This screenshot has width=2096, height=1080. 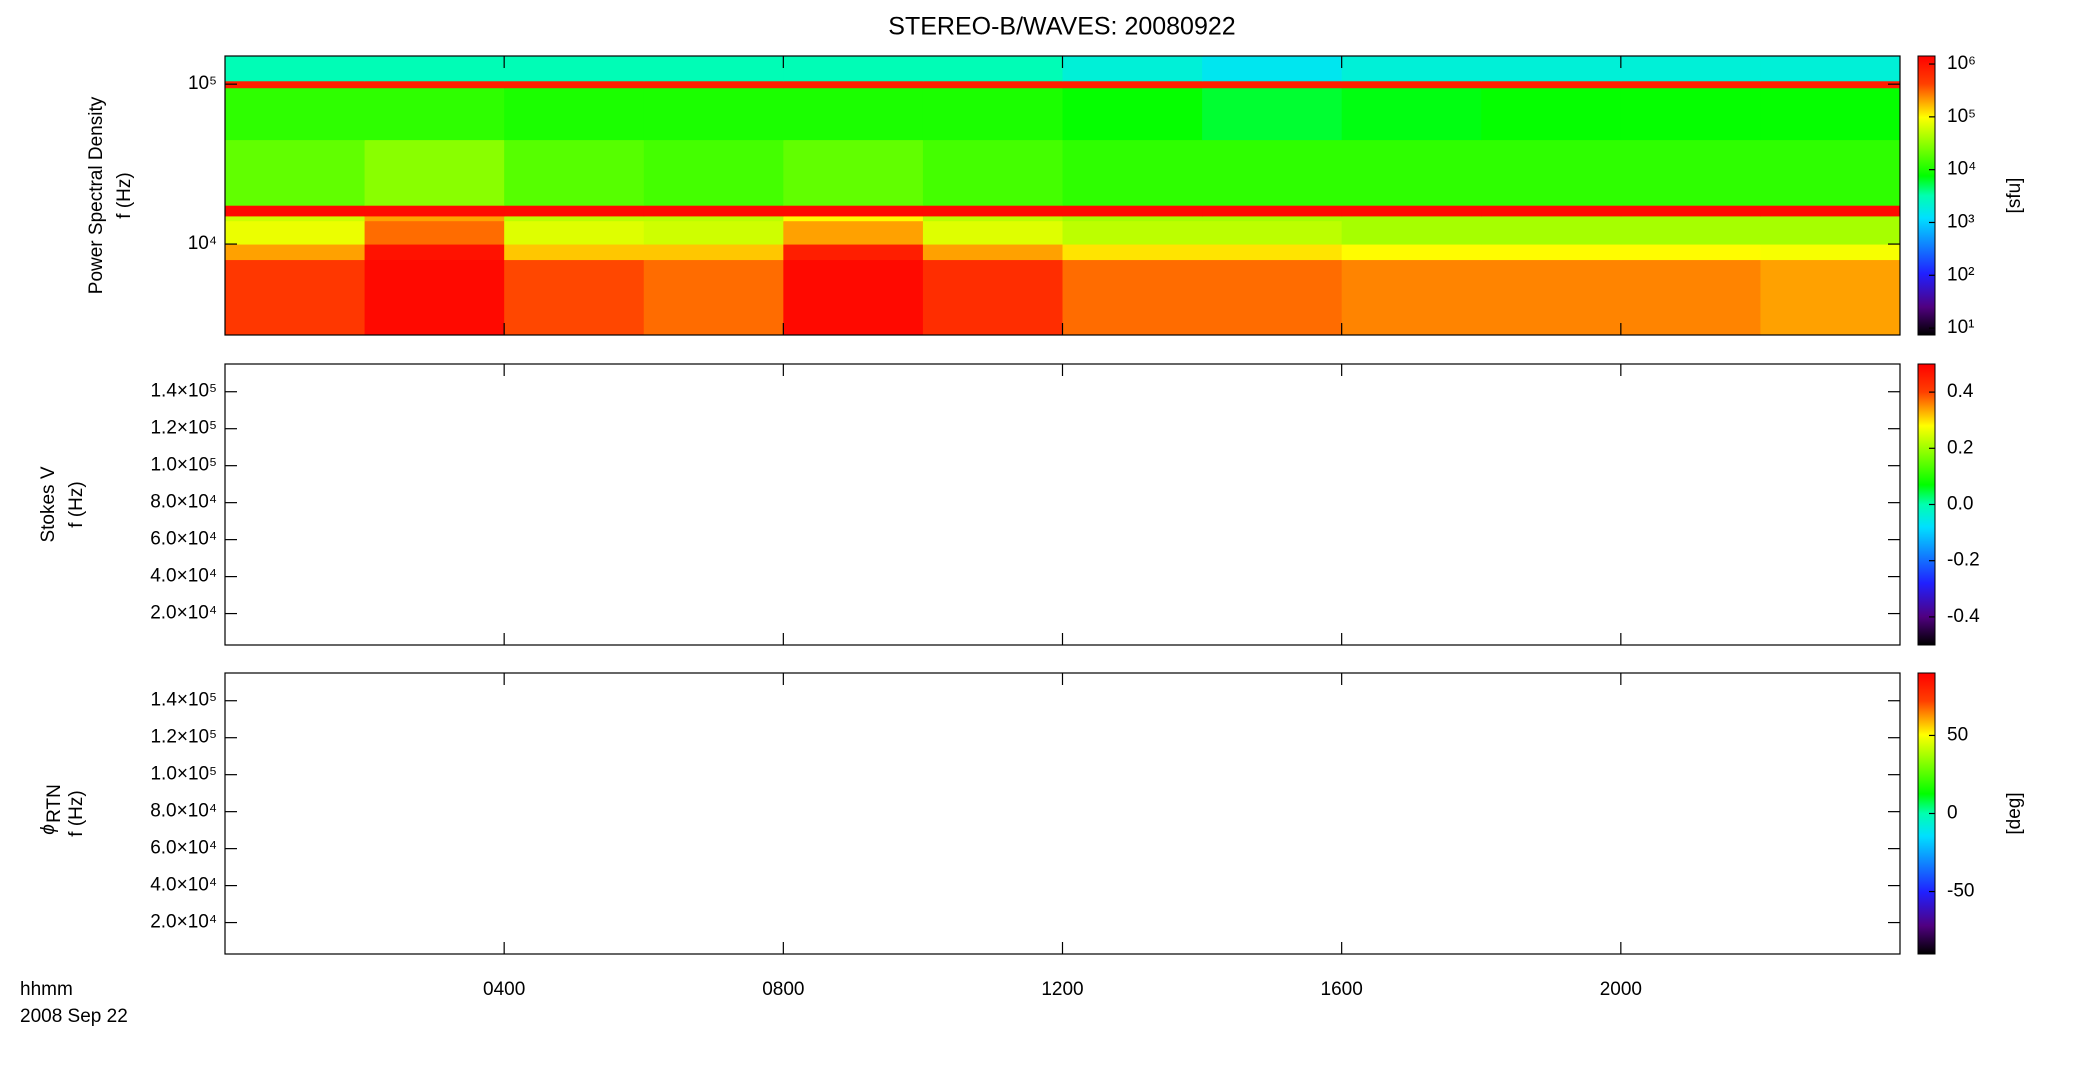 I want to click on colorbar-tick-label: -50, so click(x=1960, y=891).